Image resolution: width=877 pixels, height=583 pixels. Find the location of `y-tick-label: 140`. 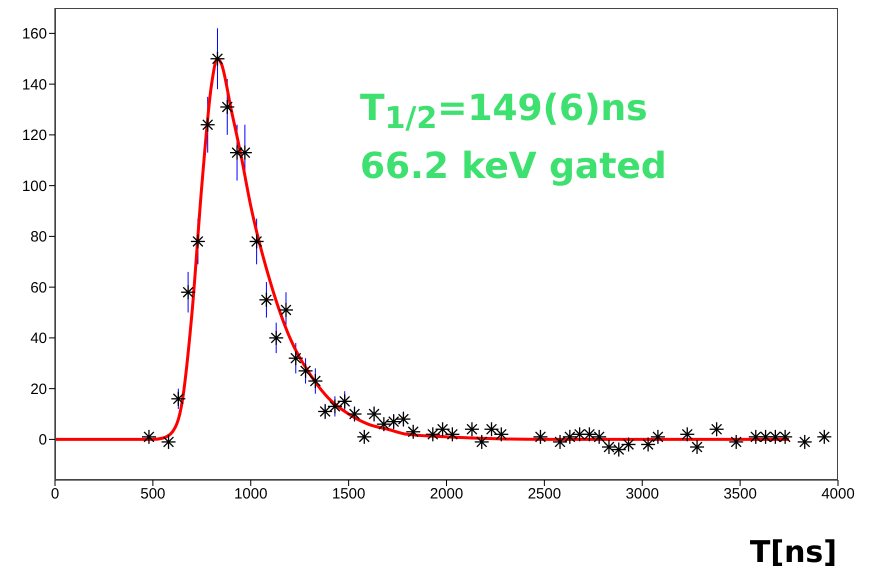

y-tick-label: 140 is located at coordinates (34, 85).